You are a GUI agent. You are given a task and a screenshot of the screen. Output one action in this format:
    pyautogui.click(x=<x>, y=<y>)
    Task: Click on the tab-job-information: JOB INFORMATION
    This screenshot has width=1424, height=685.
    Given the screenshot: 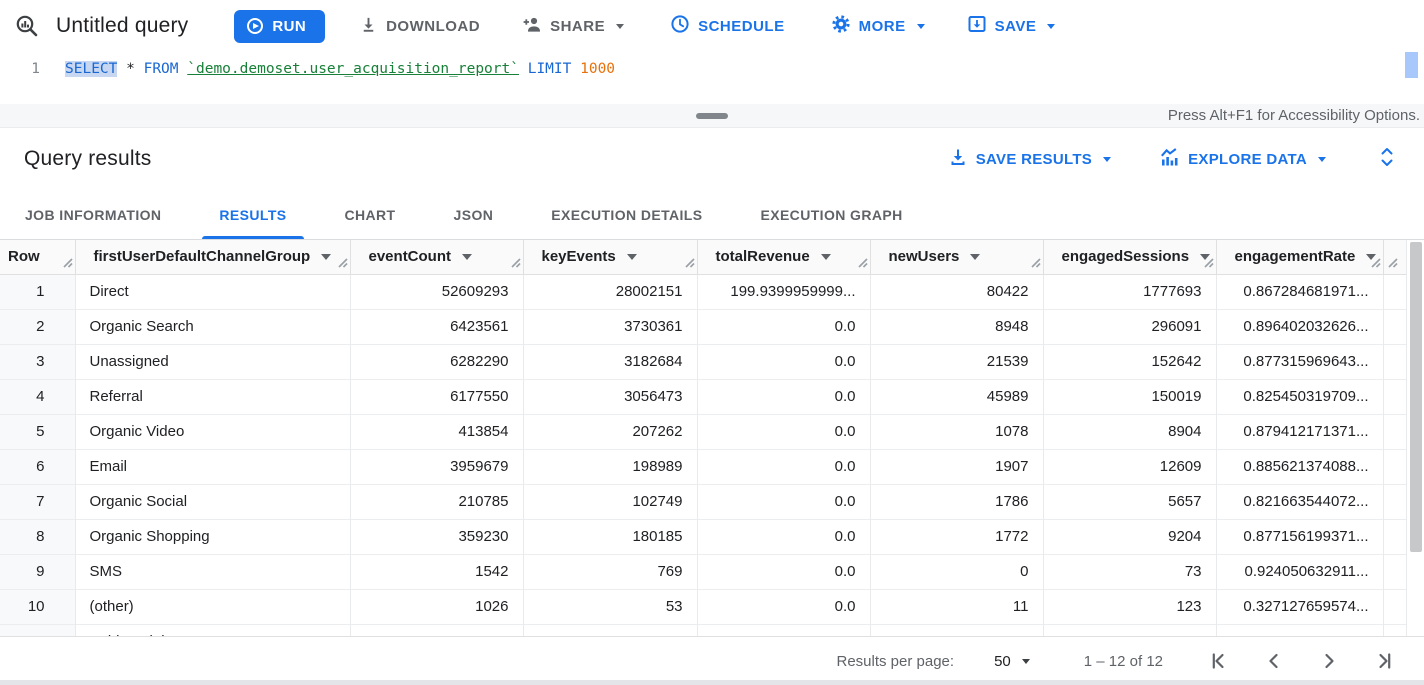 What is the action you would take?
    pyautogui.click(x=93, y=214)
    